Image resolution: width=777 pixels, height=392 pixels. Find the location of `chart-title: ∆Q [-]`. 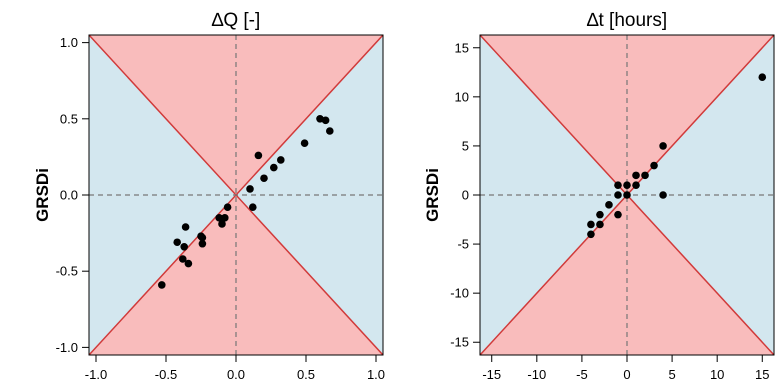

chart-title: ∆Q [-] is located at coordinates (236, 20).